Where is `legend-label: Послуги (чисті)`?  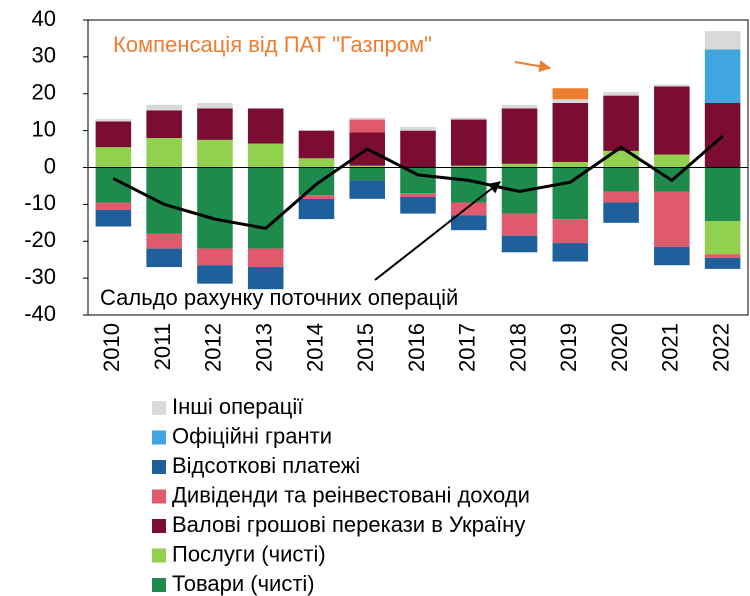 legend-label: Послуги (чисті) is located at coordinates (249, 553).